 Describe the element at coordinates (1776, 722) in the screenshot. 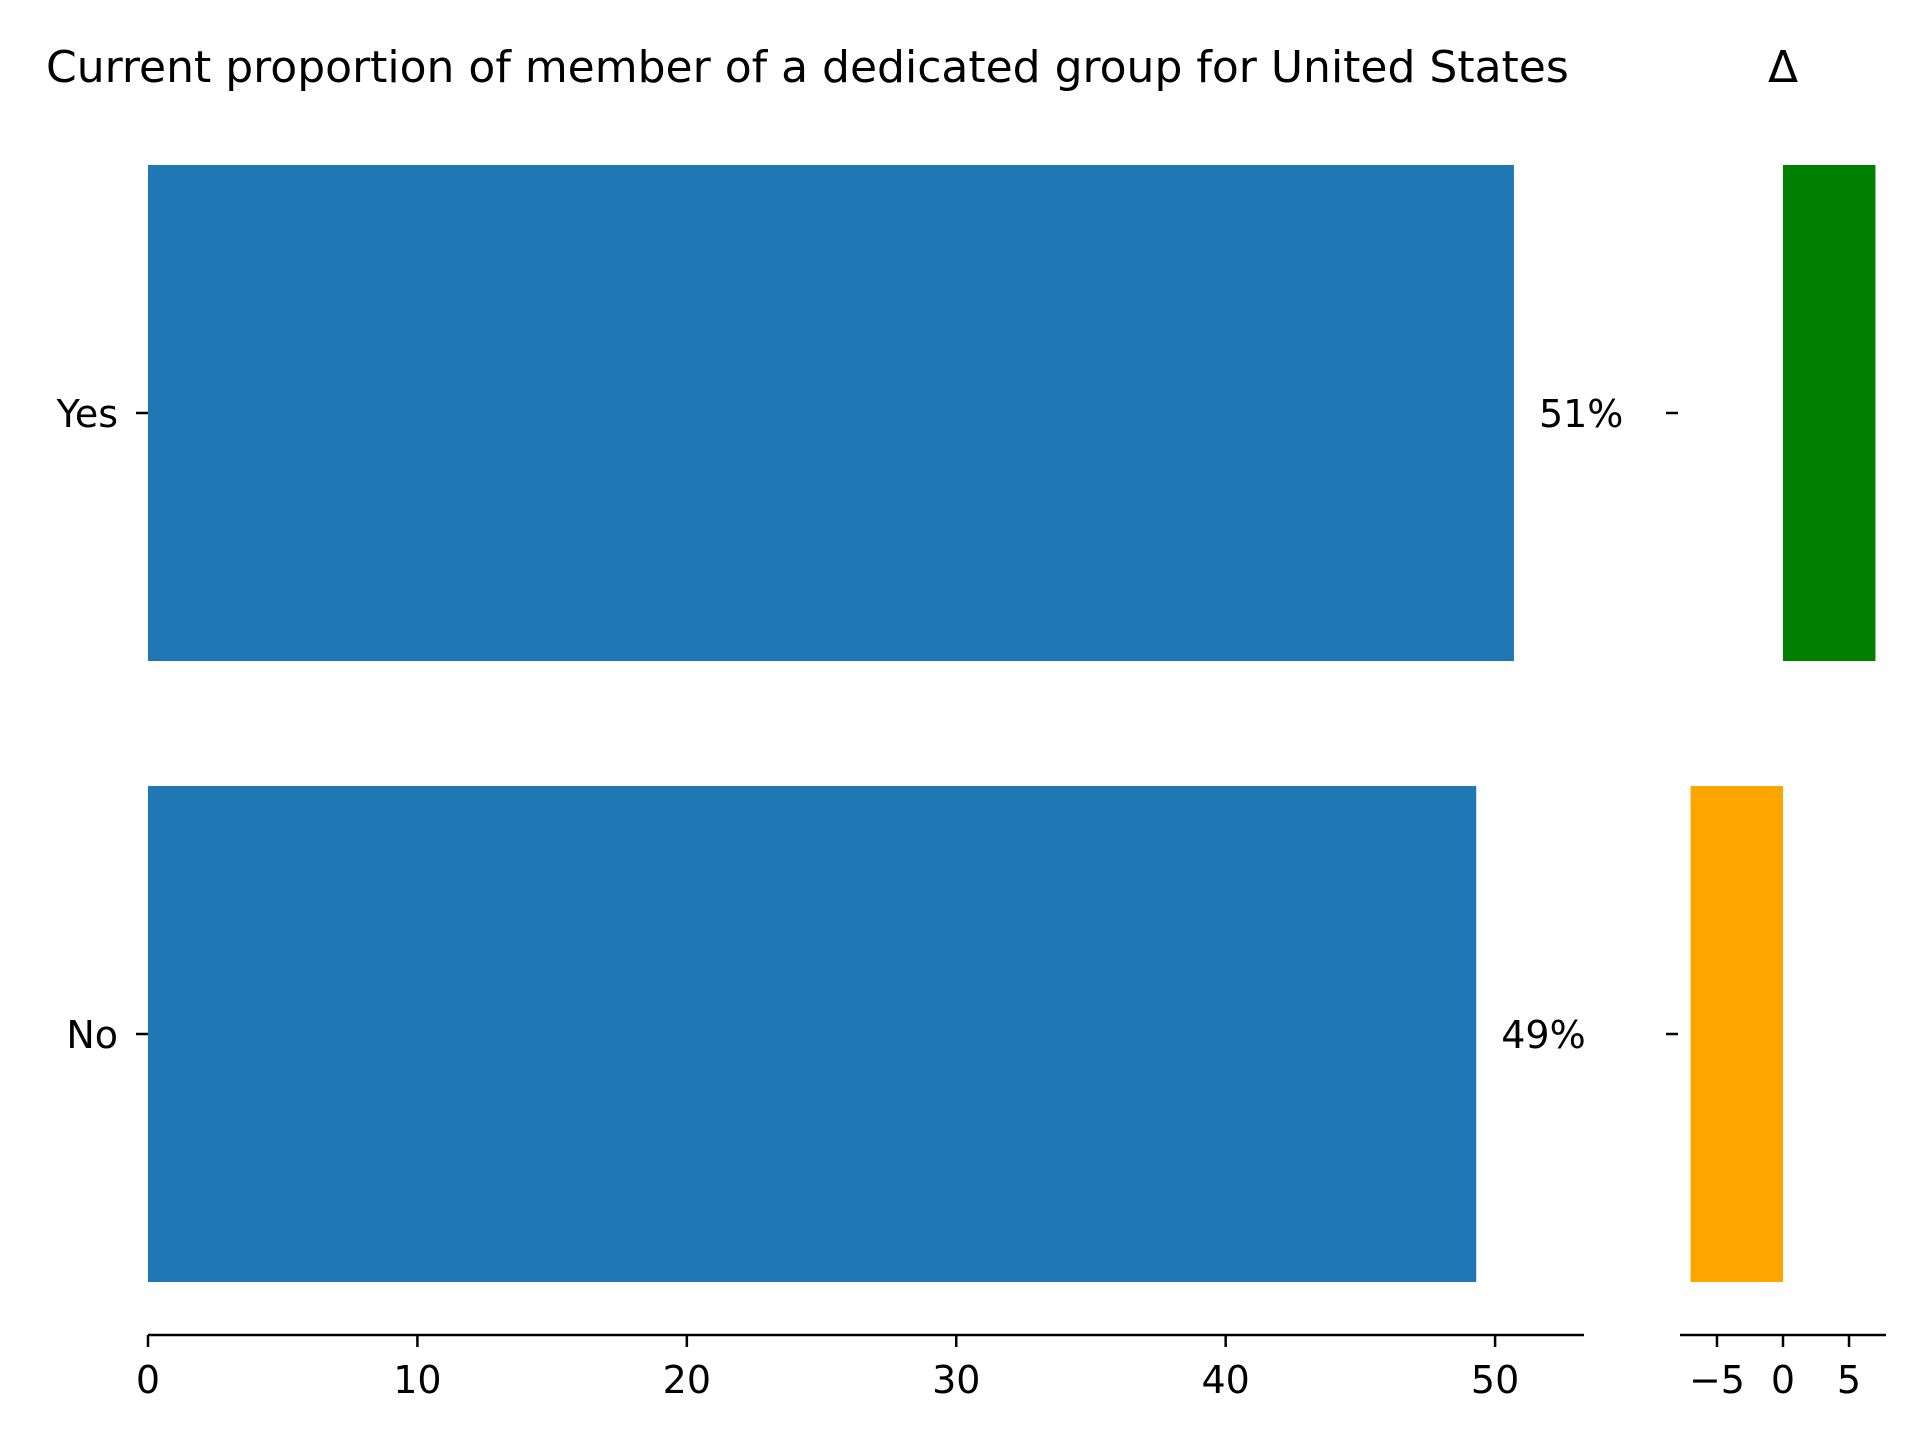

I see `delta-bar-panel: Δ −5 0 5` at that location.